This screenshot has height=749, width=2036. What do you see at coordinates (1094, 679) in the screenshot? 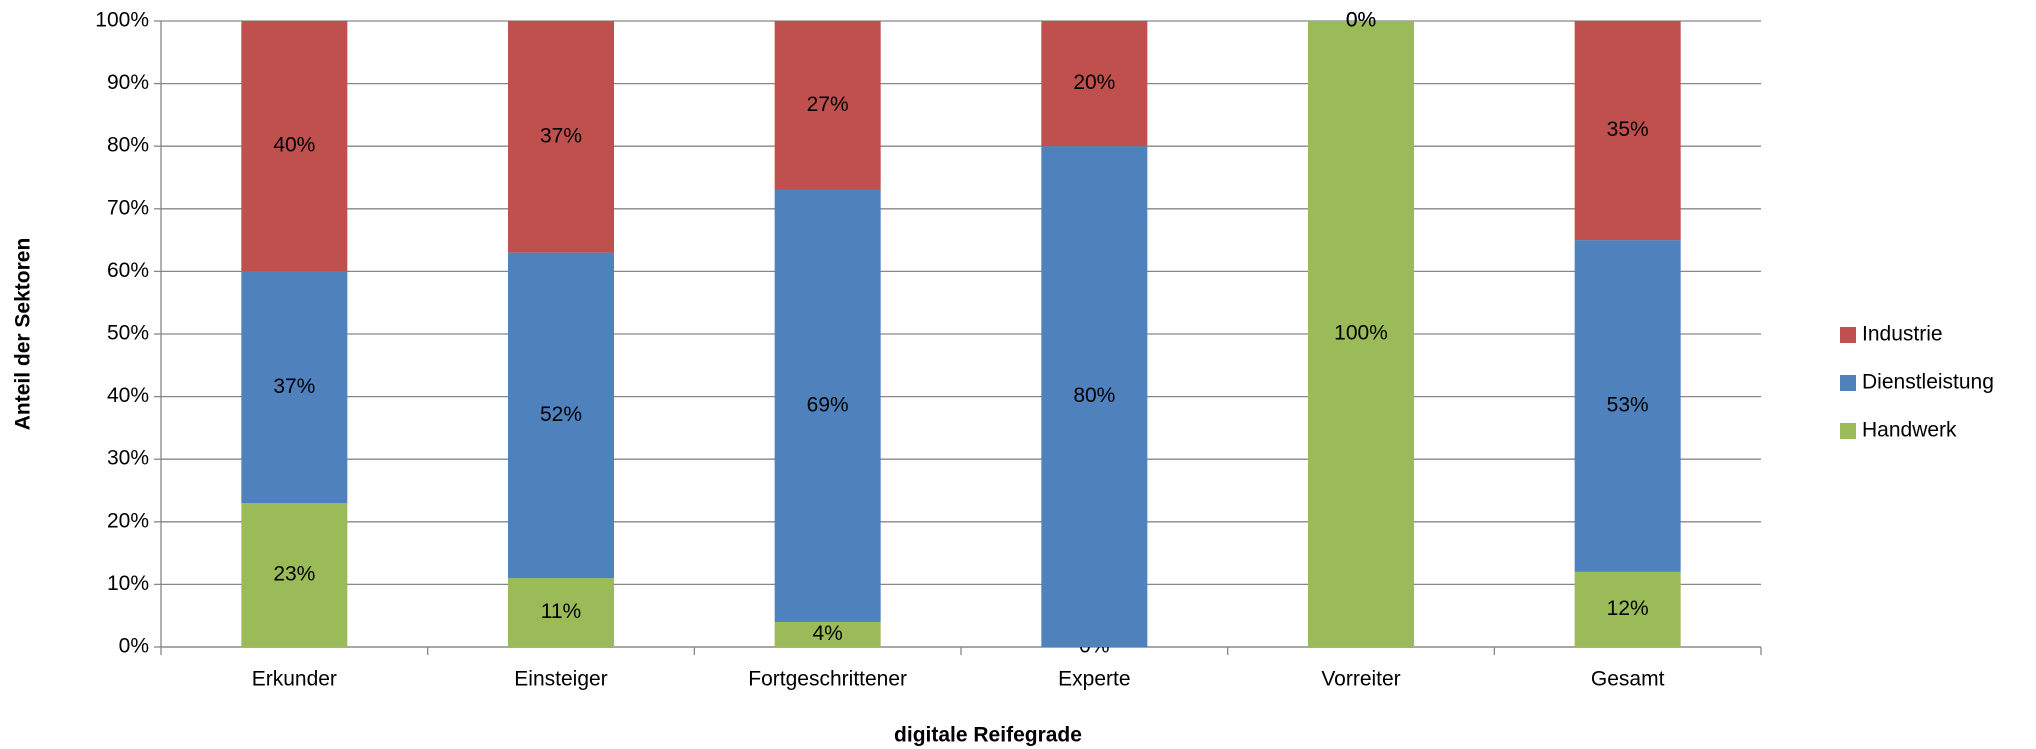
I see `x-tick-label: Experte` at bounding box center [1094, 679].